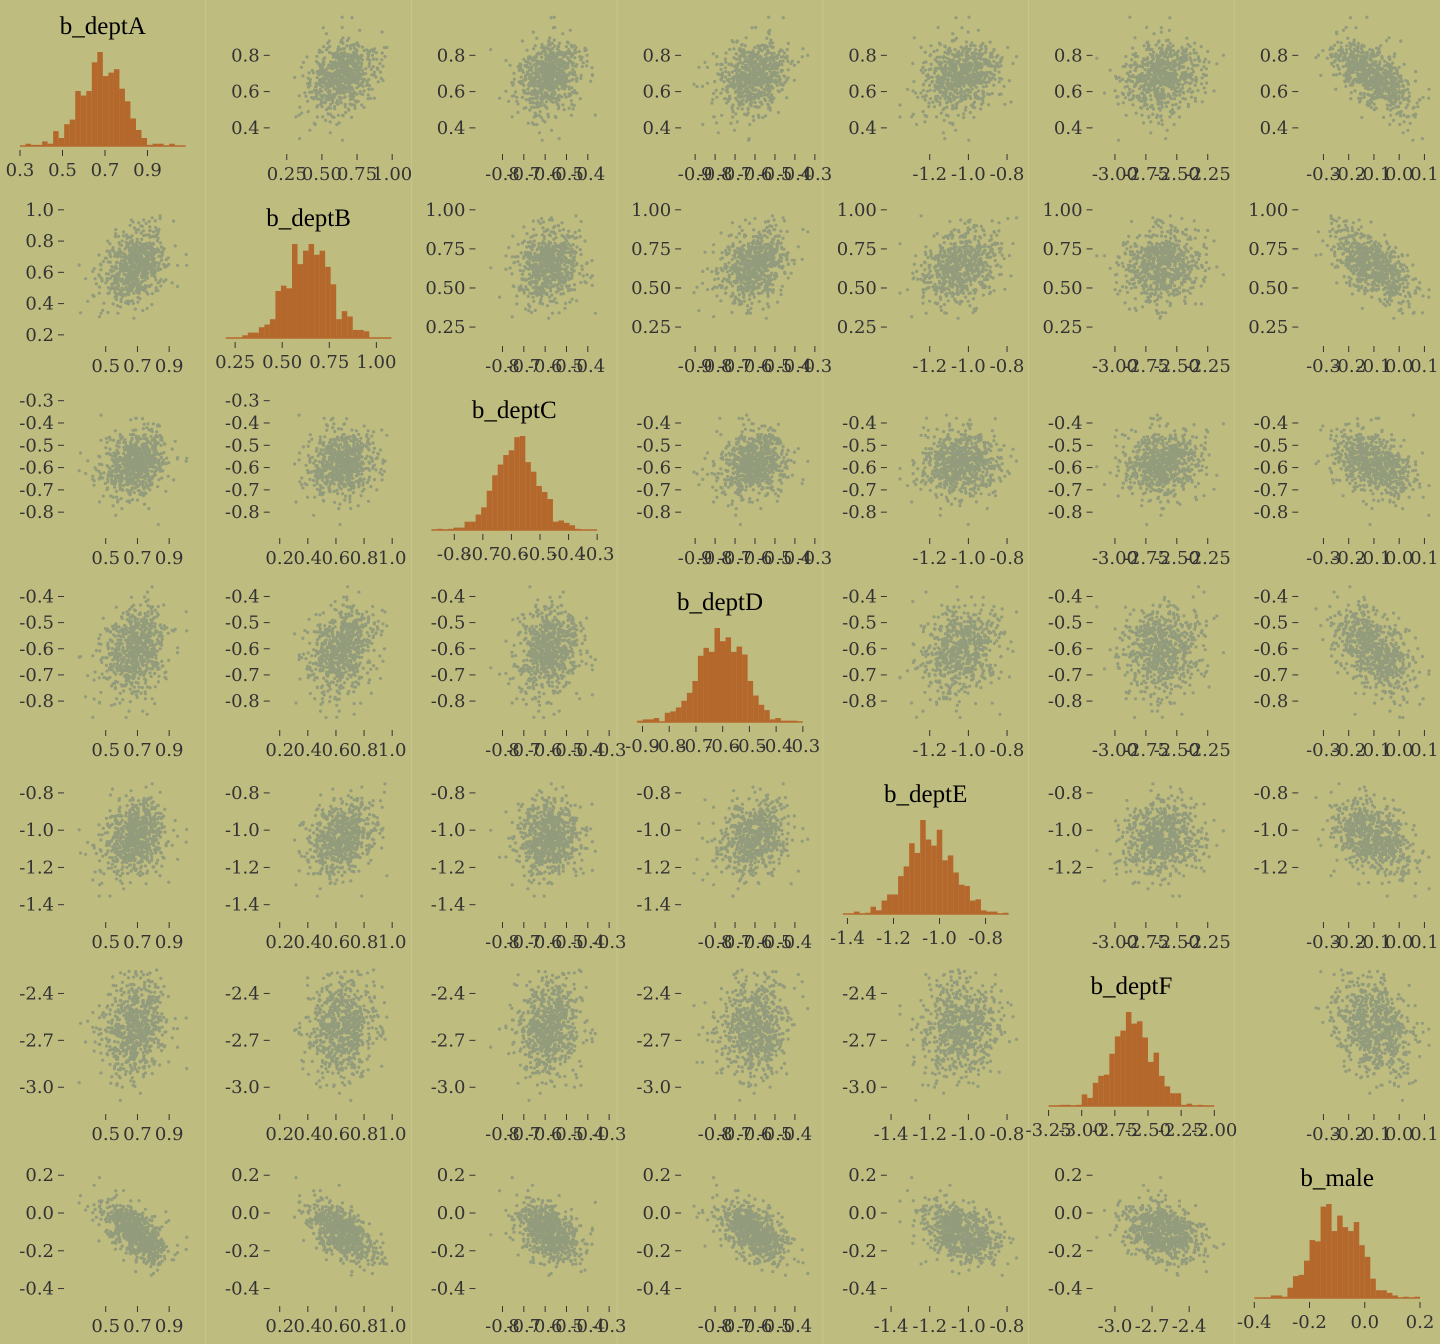  Describe the element at coordinates (242, 905) in the screenshot. I see `y-tick-label: -1.4` at that location.